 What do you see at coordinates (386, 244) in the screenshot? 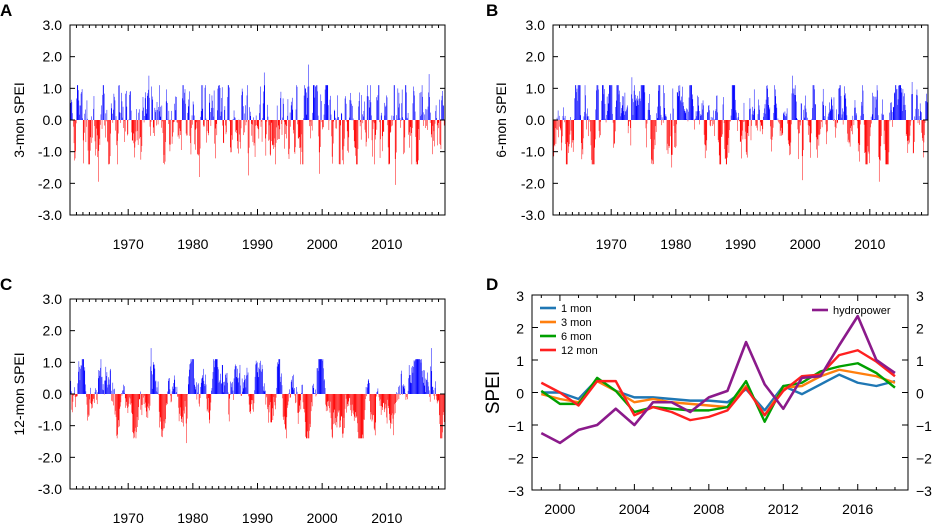
I see `xtick-label-a-4: 2010` at bounding box center [386, 244].